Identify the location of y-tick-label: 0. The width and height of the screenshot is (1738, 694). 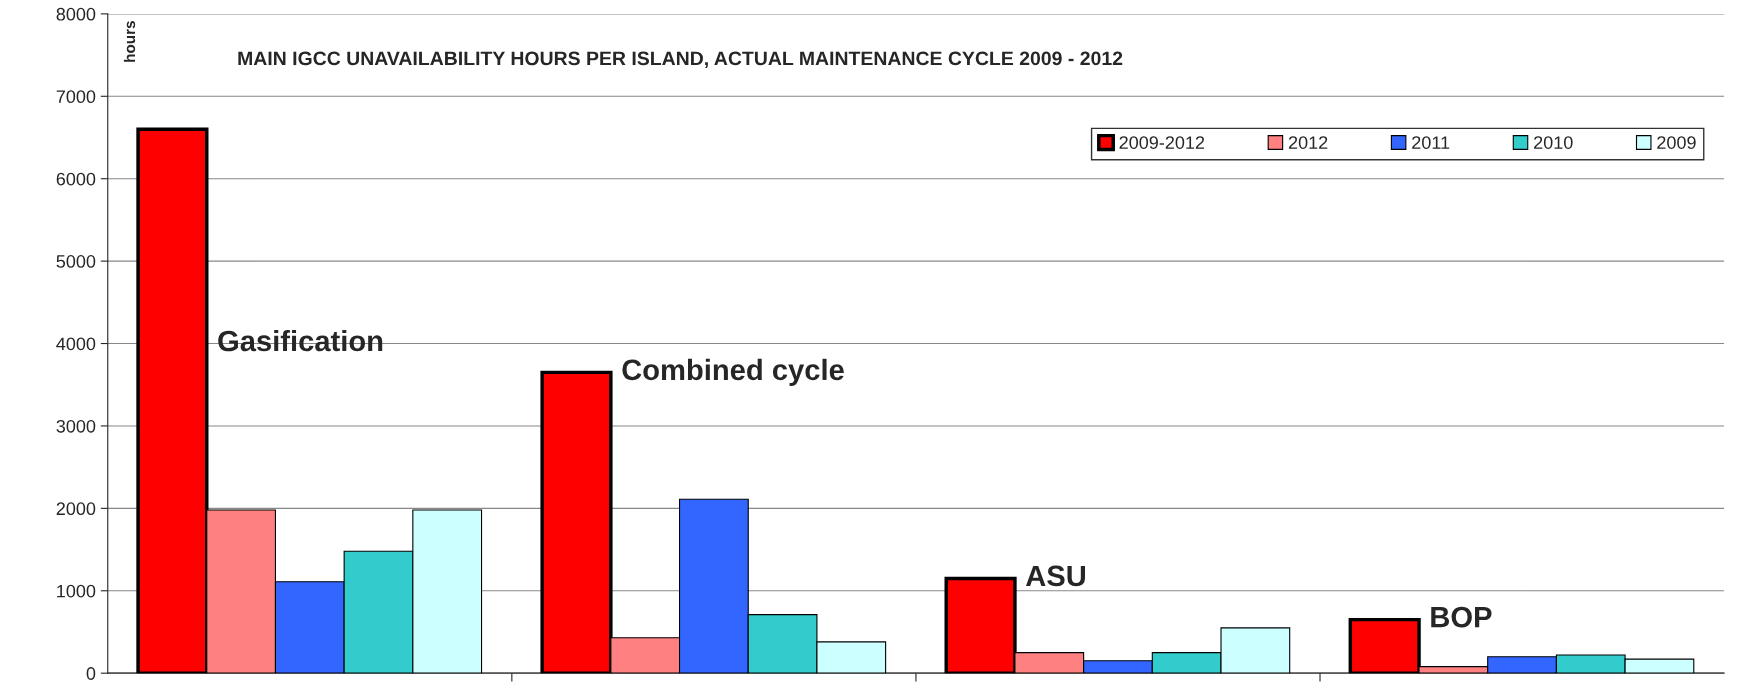
(91, 673).